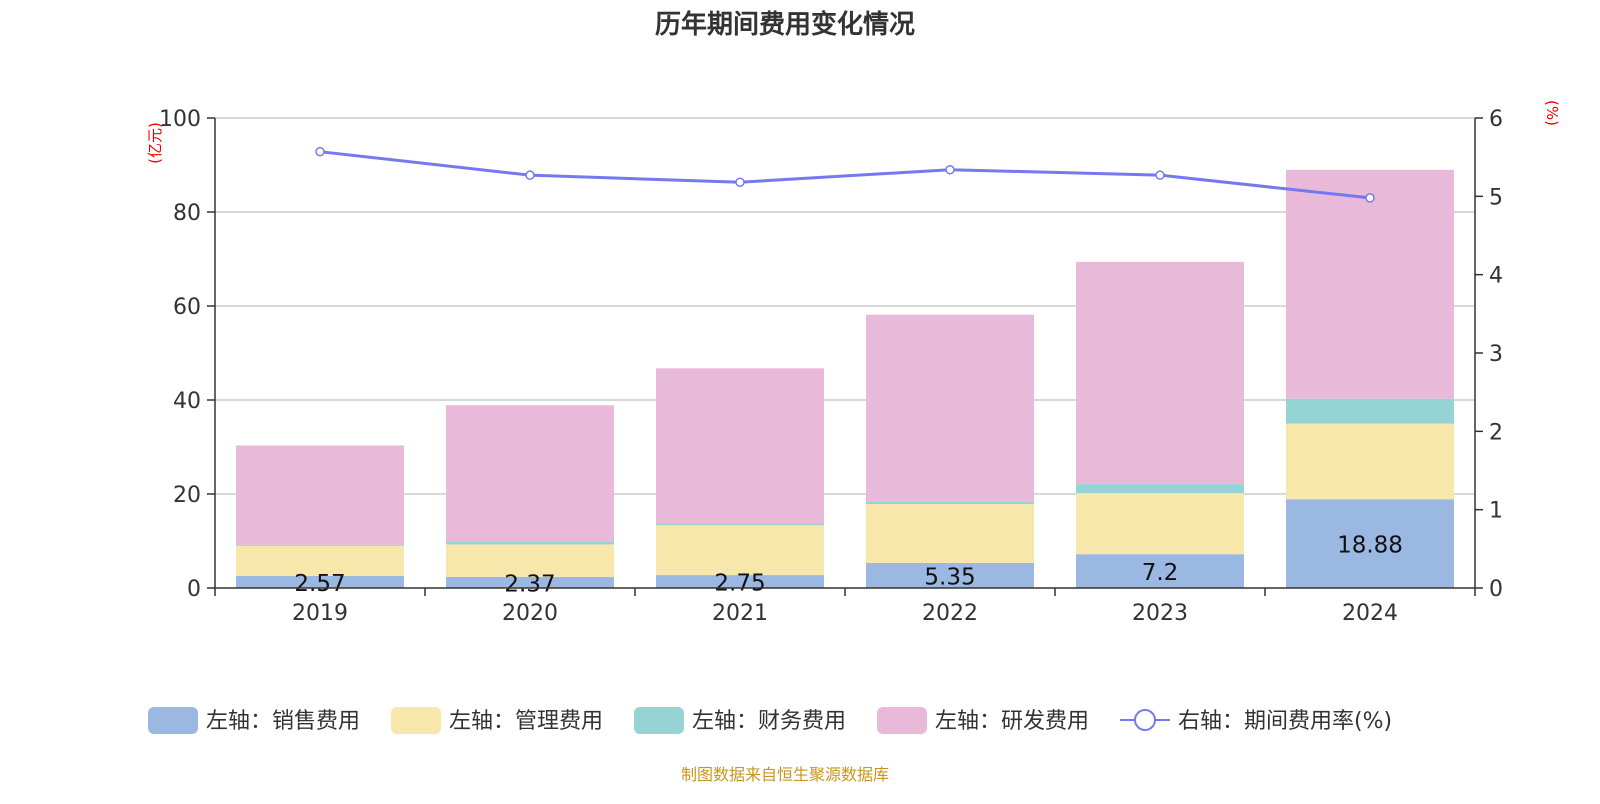 Image resolution: width=1600 pixels, height=804 pixels. Describe the element at coordinates (526, 721) in the screenshot. I see `legend-label: 左轴：管理费用` at that location.